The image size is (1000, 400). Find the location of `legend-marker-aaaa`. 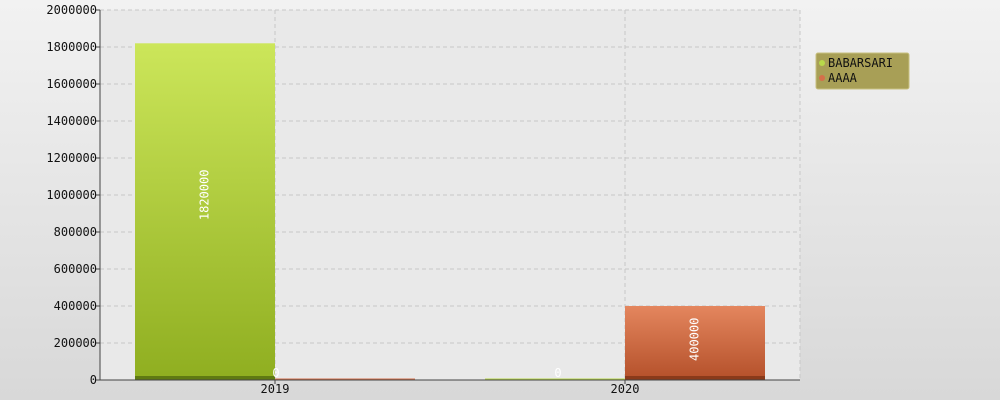

legend-marker-aaaa is located at coordinates (822, 78).